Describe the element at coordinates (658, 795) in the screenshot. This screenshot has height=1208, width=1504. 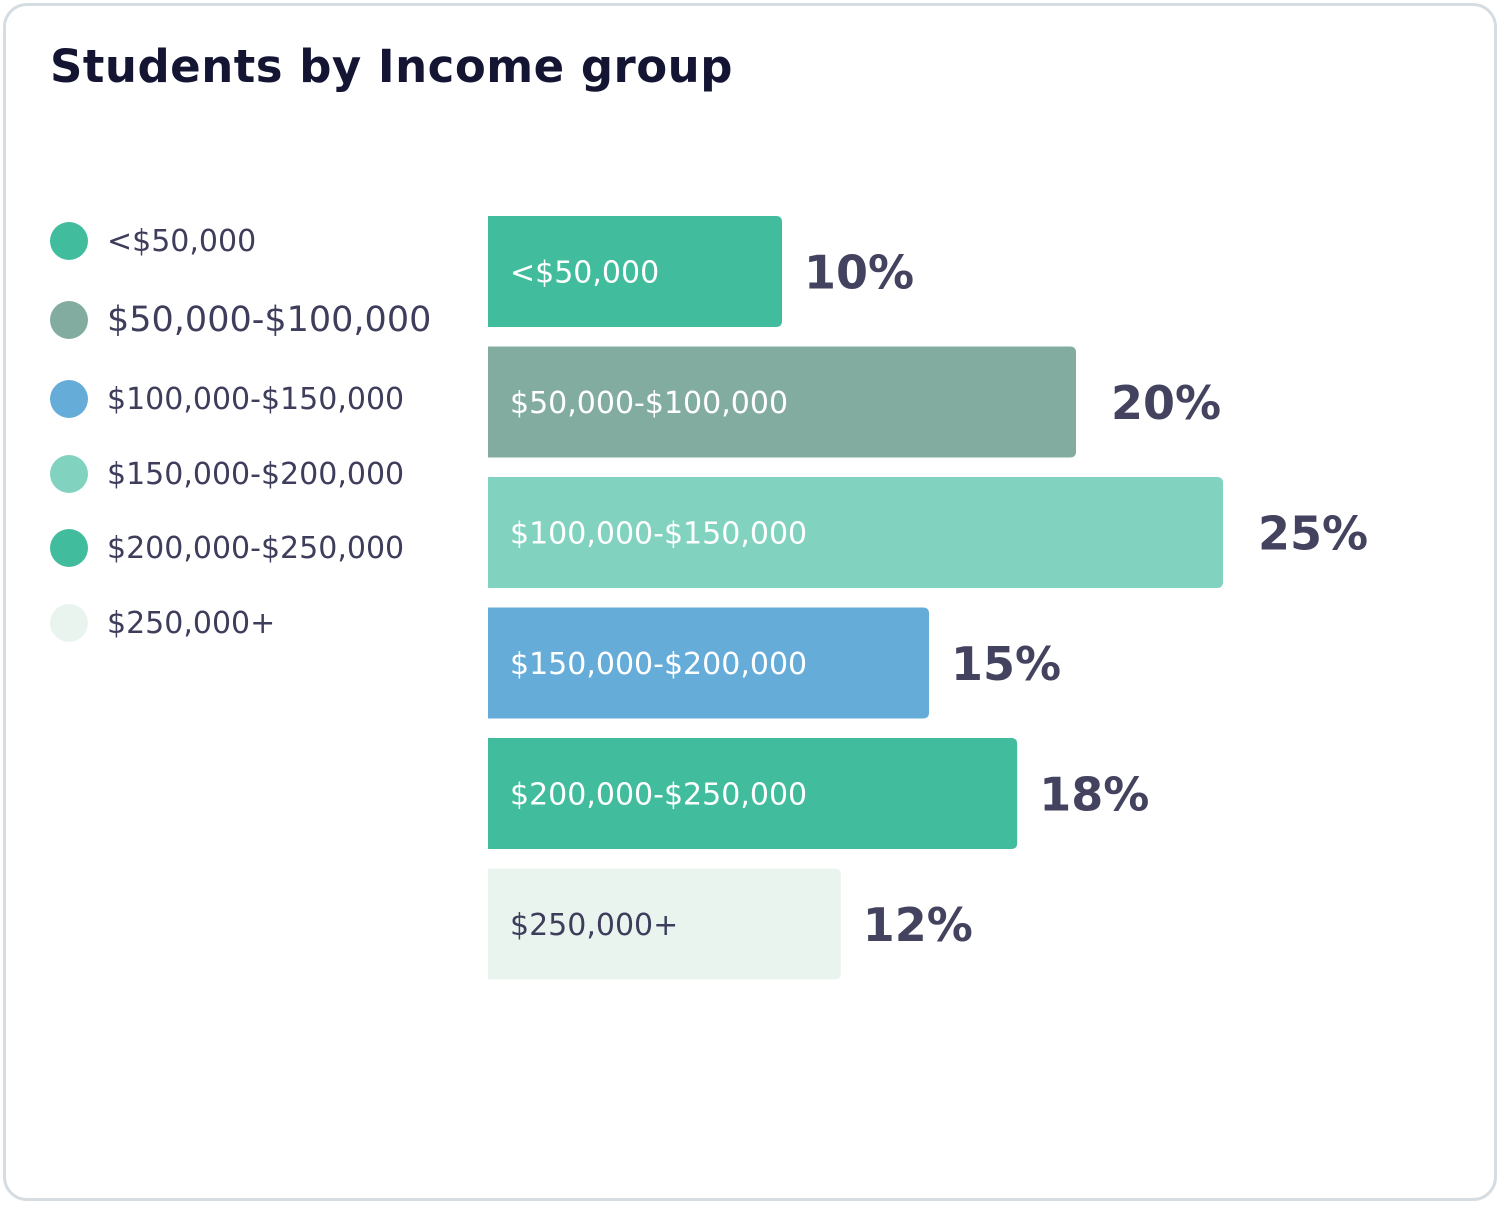
I see `bar-category-label: $200,000-$250,000` at that location.